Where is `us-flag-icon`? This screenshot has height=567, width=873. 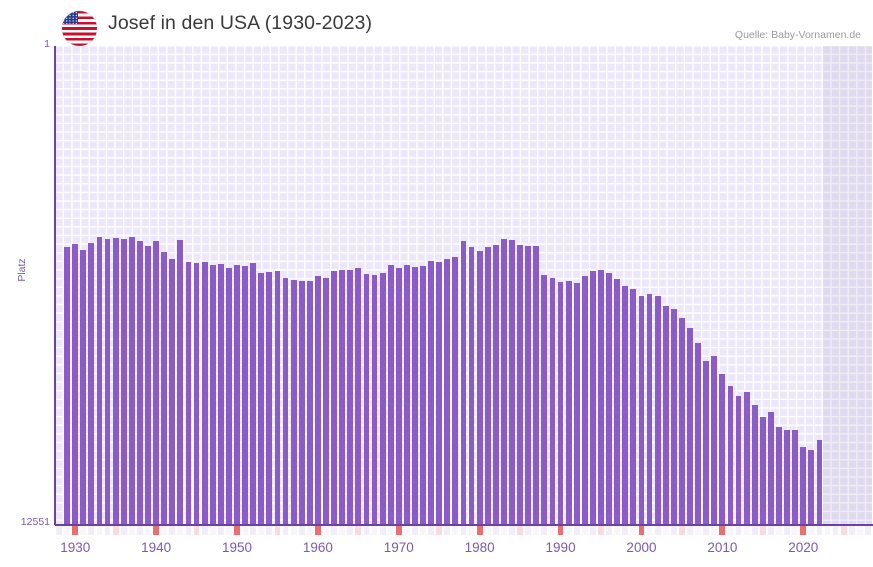
us-flag-icon is located at coordinates (79, 28).